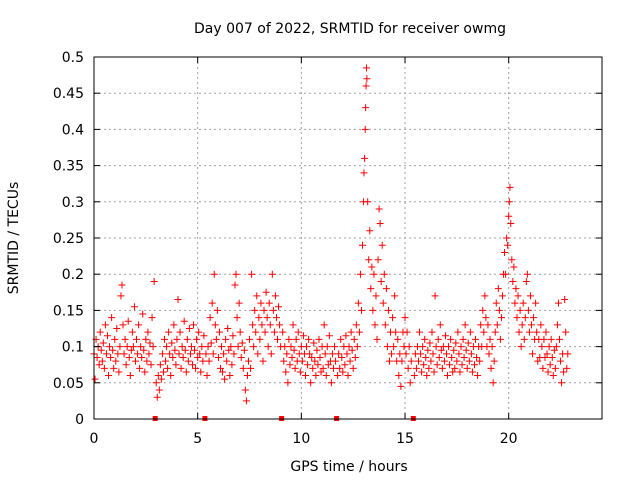 This screenshot has height=480, width=640. I want to click on y-tick-label: 0.4, so click(73, 130).